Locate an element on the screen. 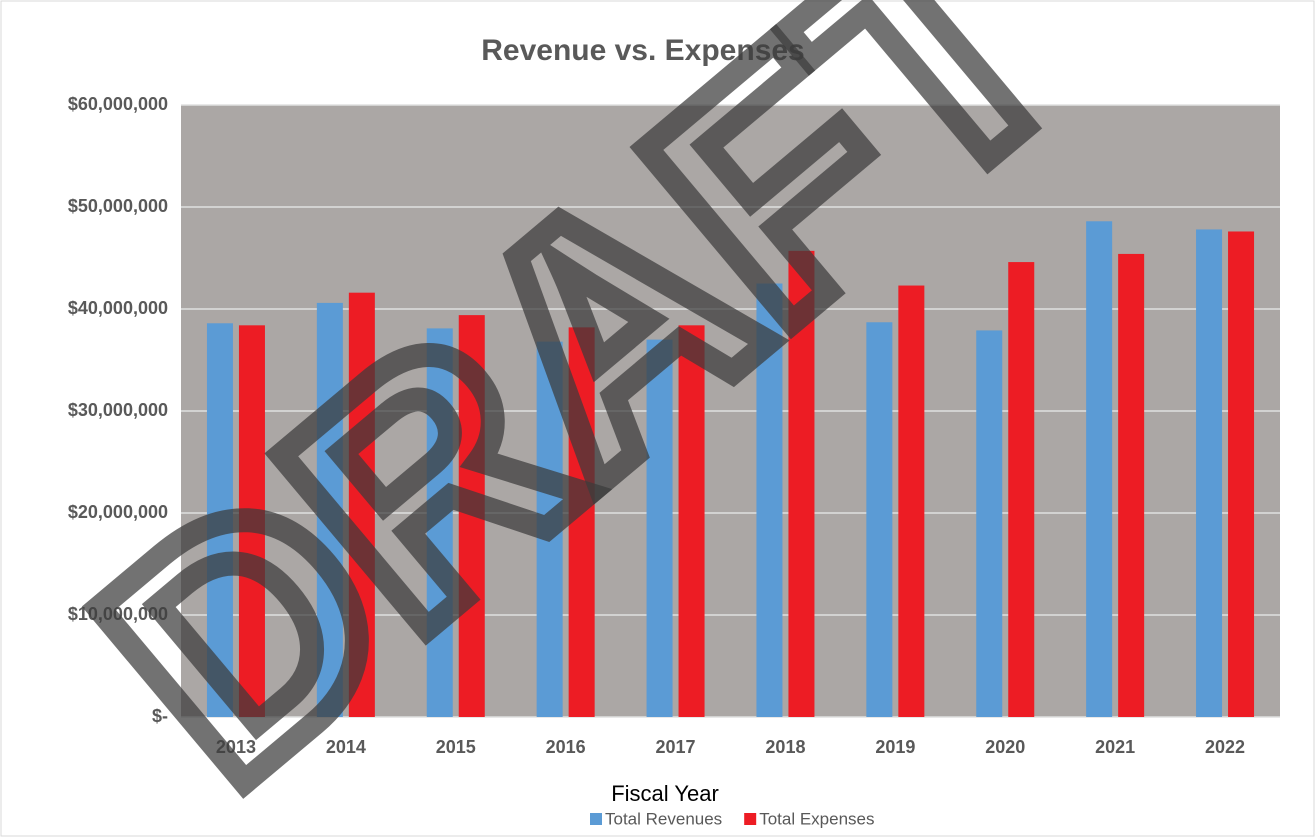 The height and width of the screenshot is (837, 1315). y-tick-label: $20,000,000 is located at coordinates (118, 512).